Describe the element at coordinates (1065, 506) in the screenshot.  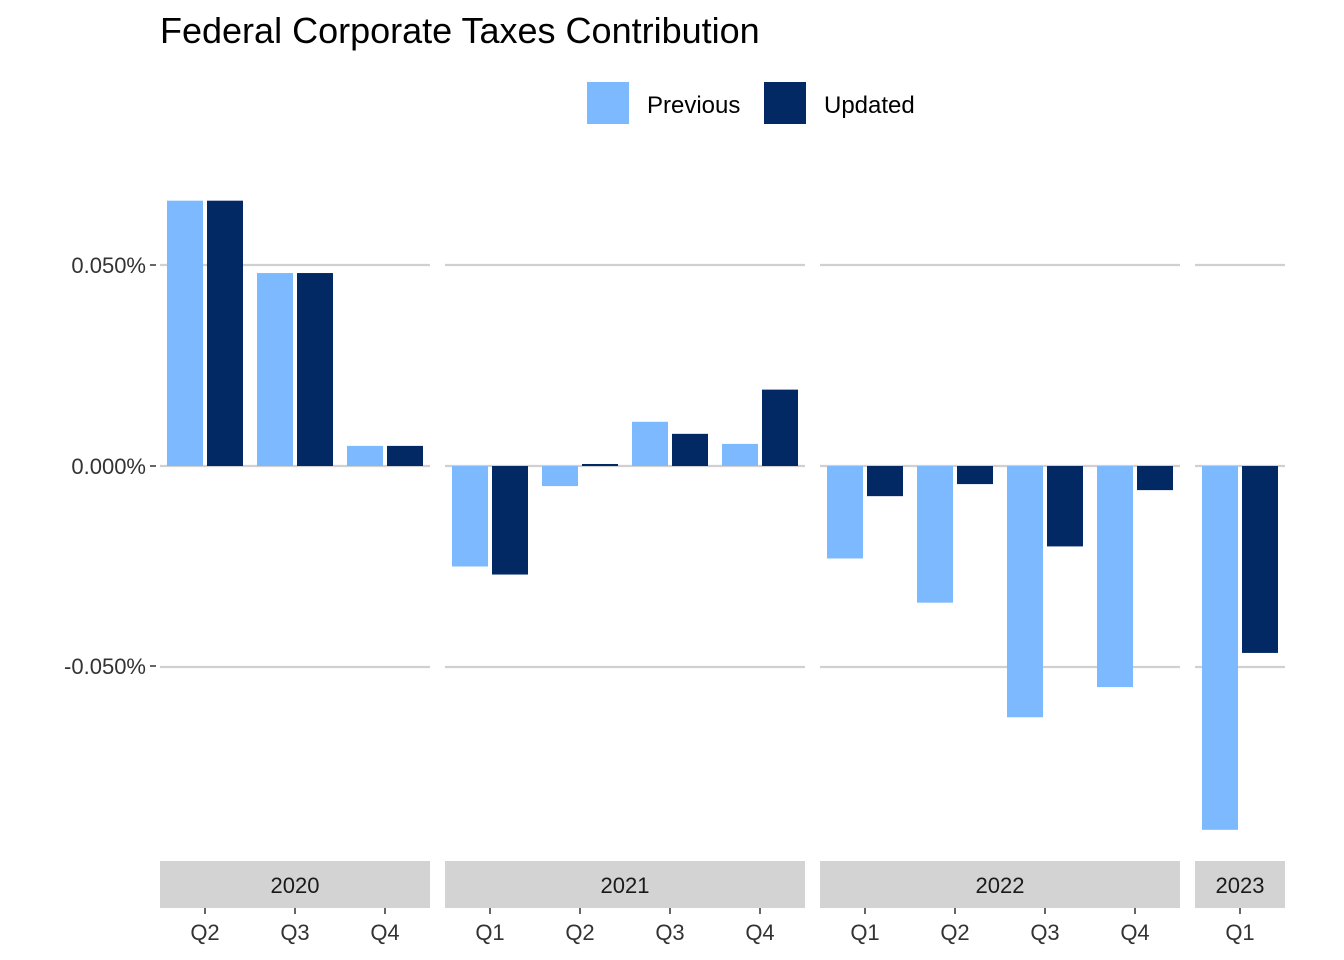
I see `bar-updated-2022-Q3` at that location.